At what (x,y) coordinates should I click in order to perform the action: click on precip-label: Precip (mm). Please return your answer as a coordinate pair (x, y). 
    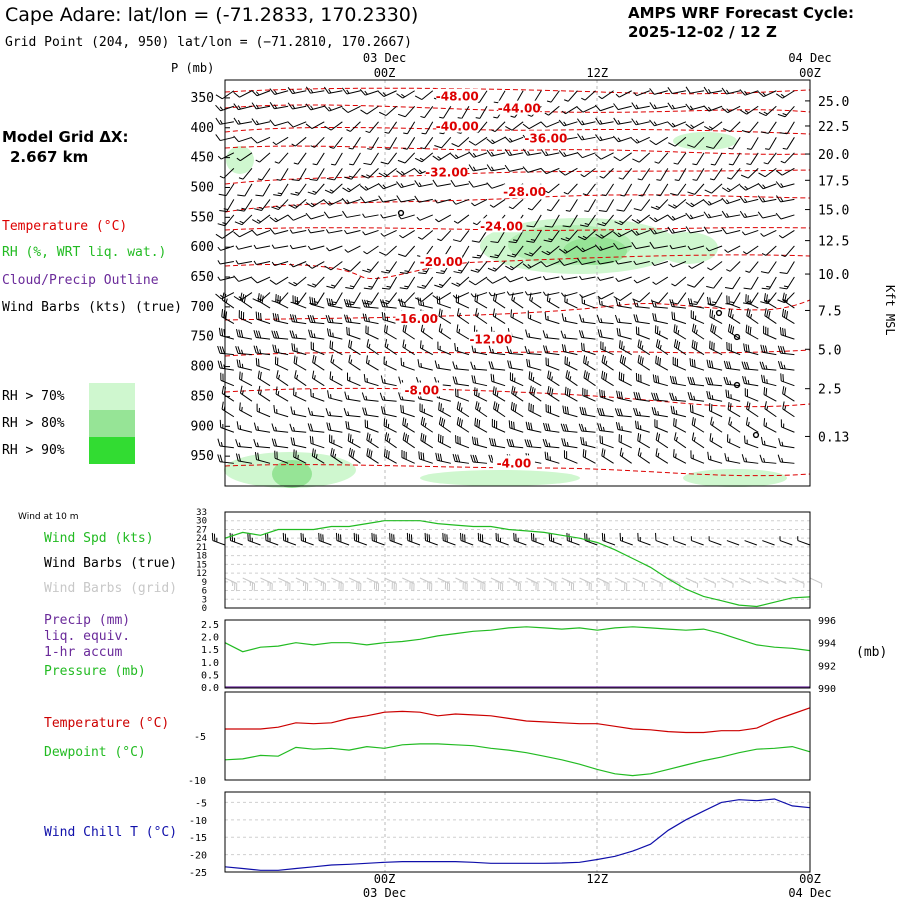
    Looking at the image, I should click on (87, 620).